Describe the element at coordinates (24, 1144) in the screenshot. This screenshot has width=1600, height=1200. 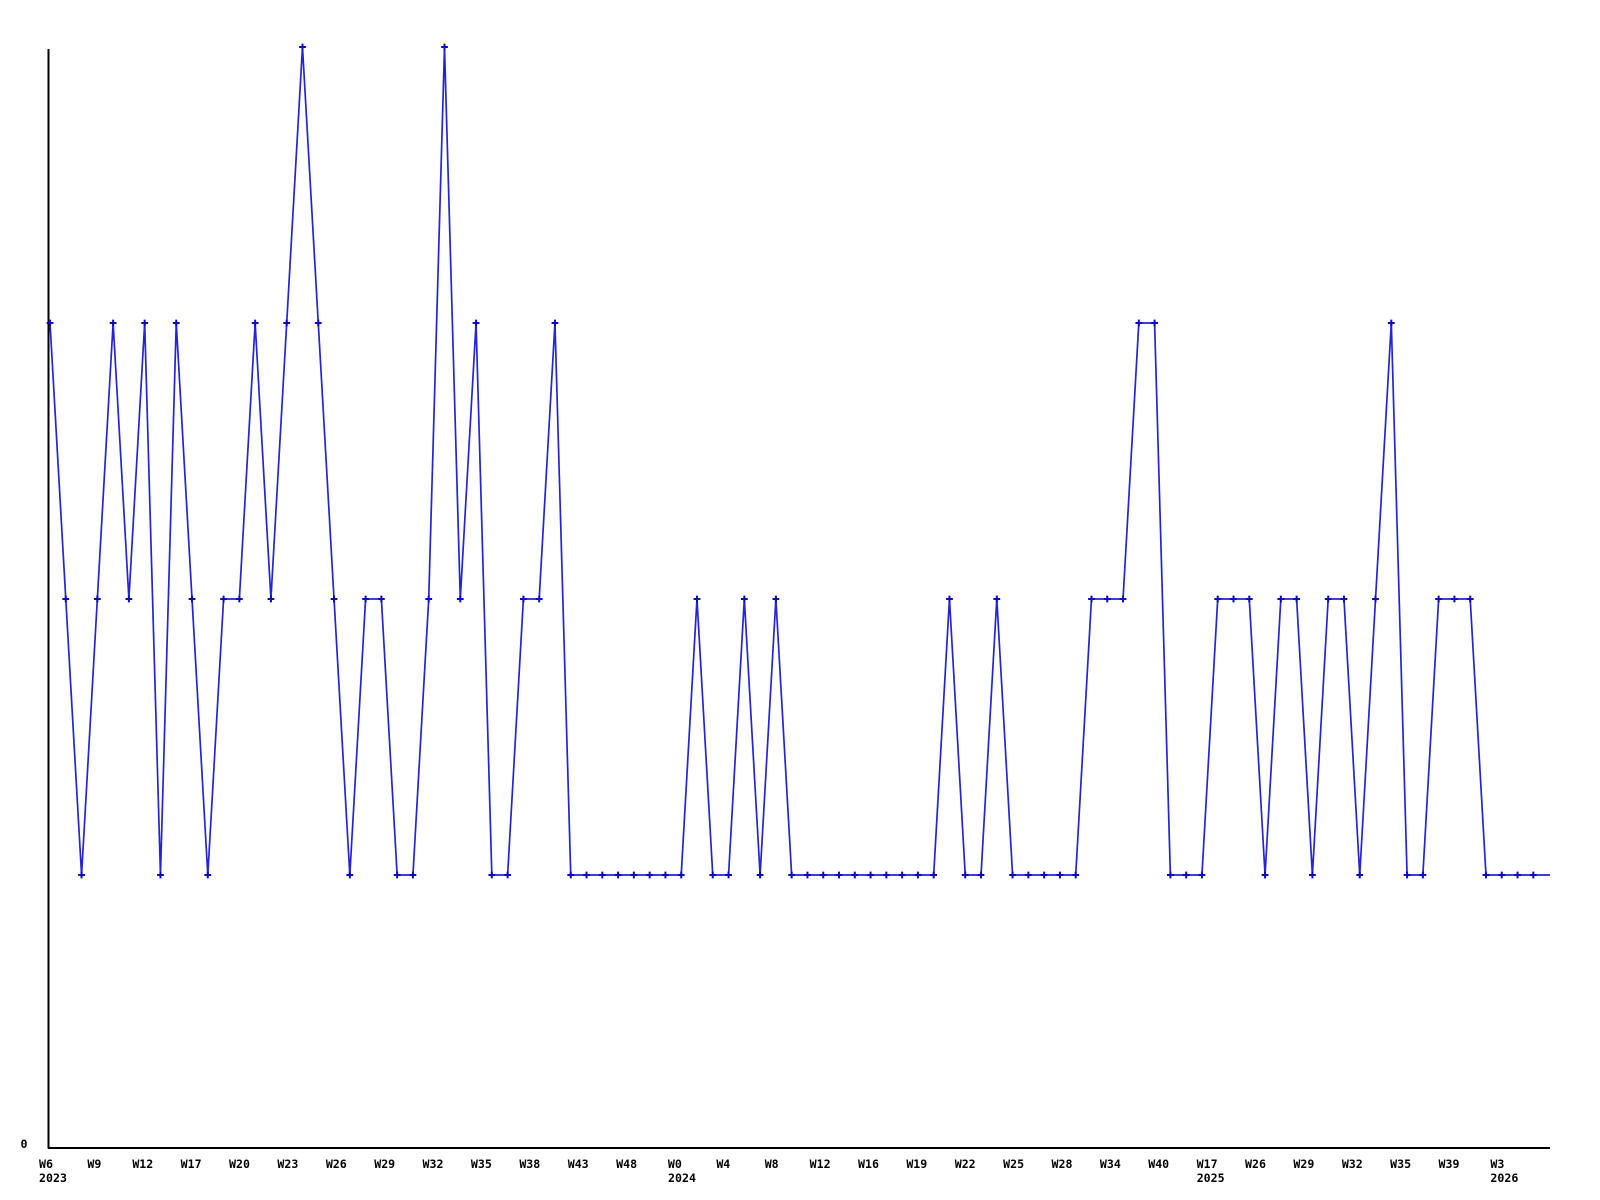
I see `y-axis-zero-label: 0` at that location.